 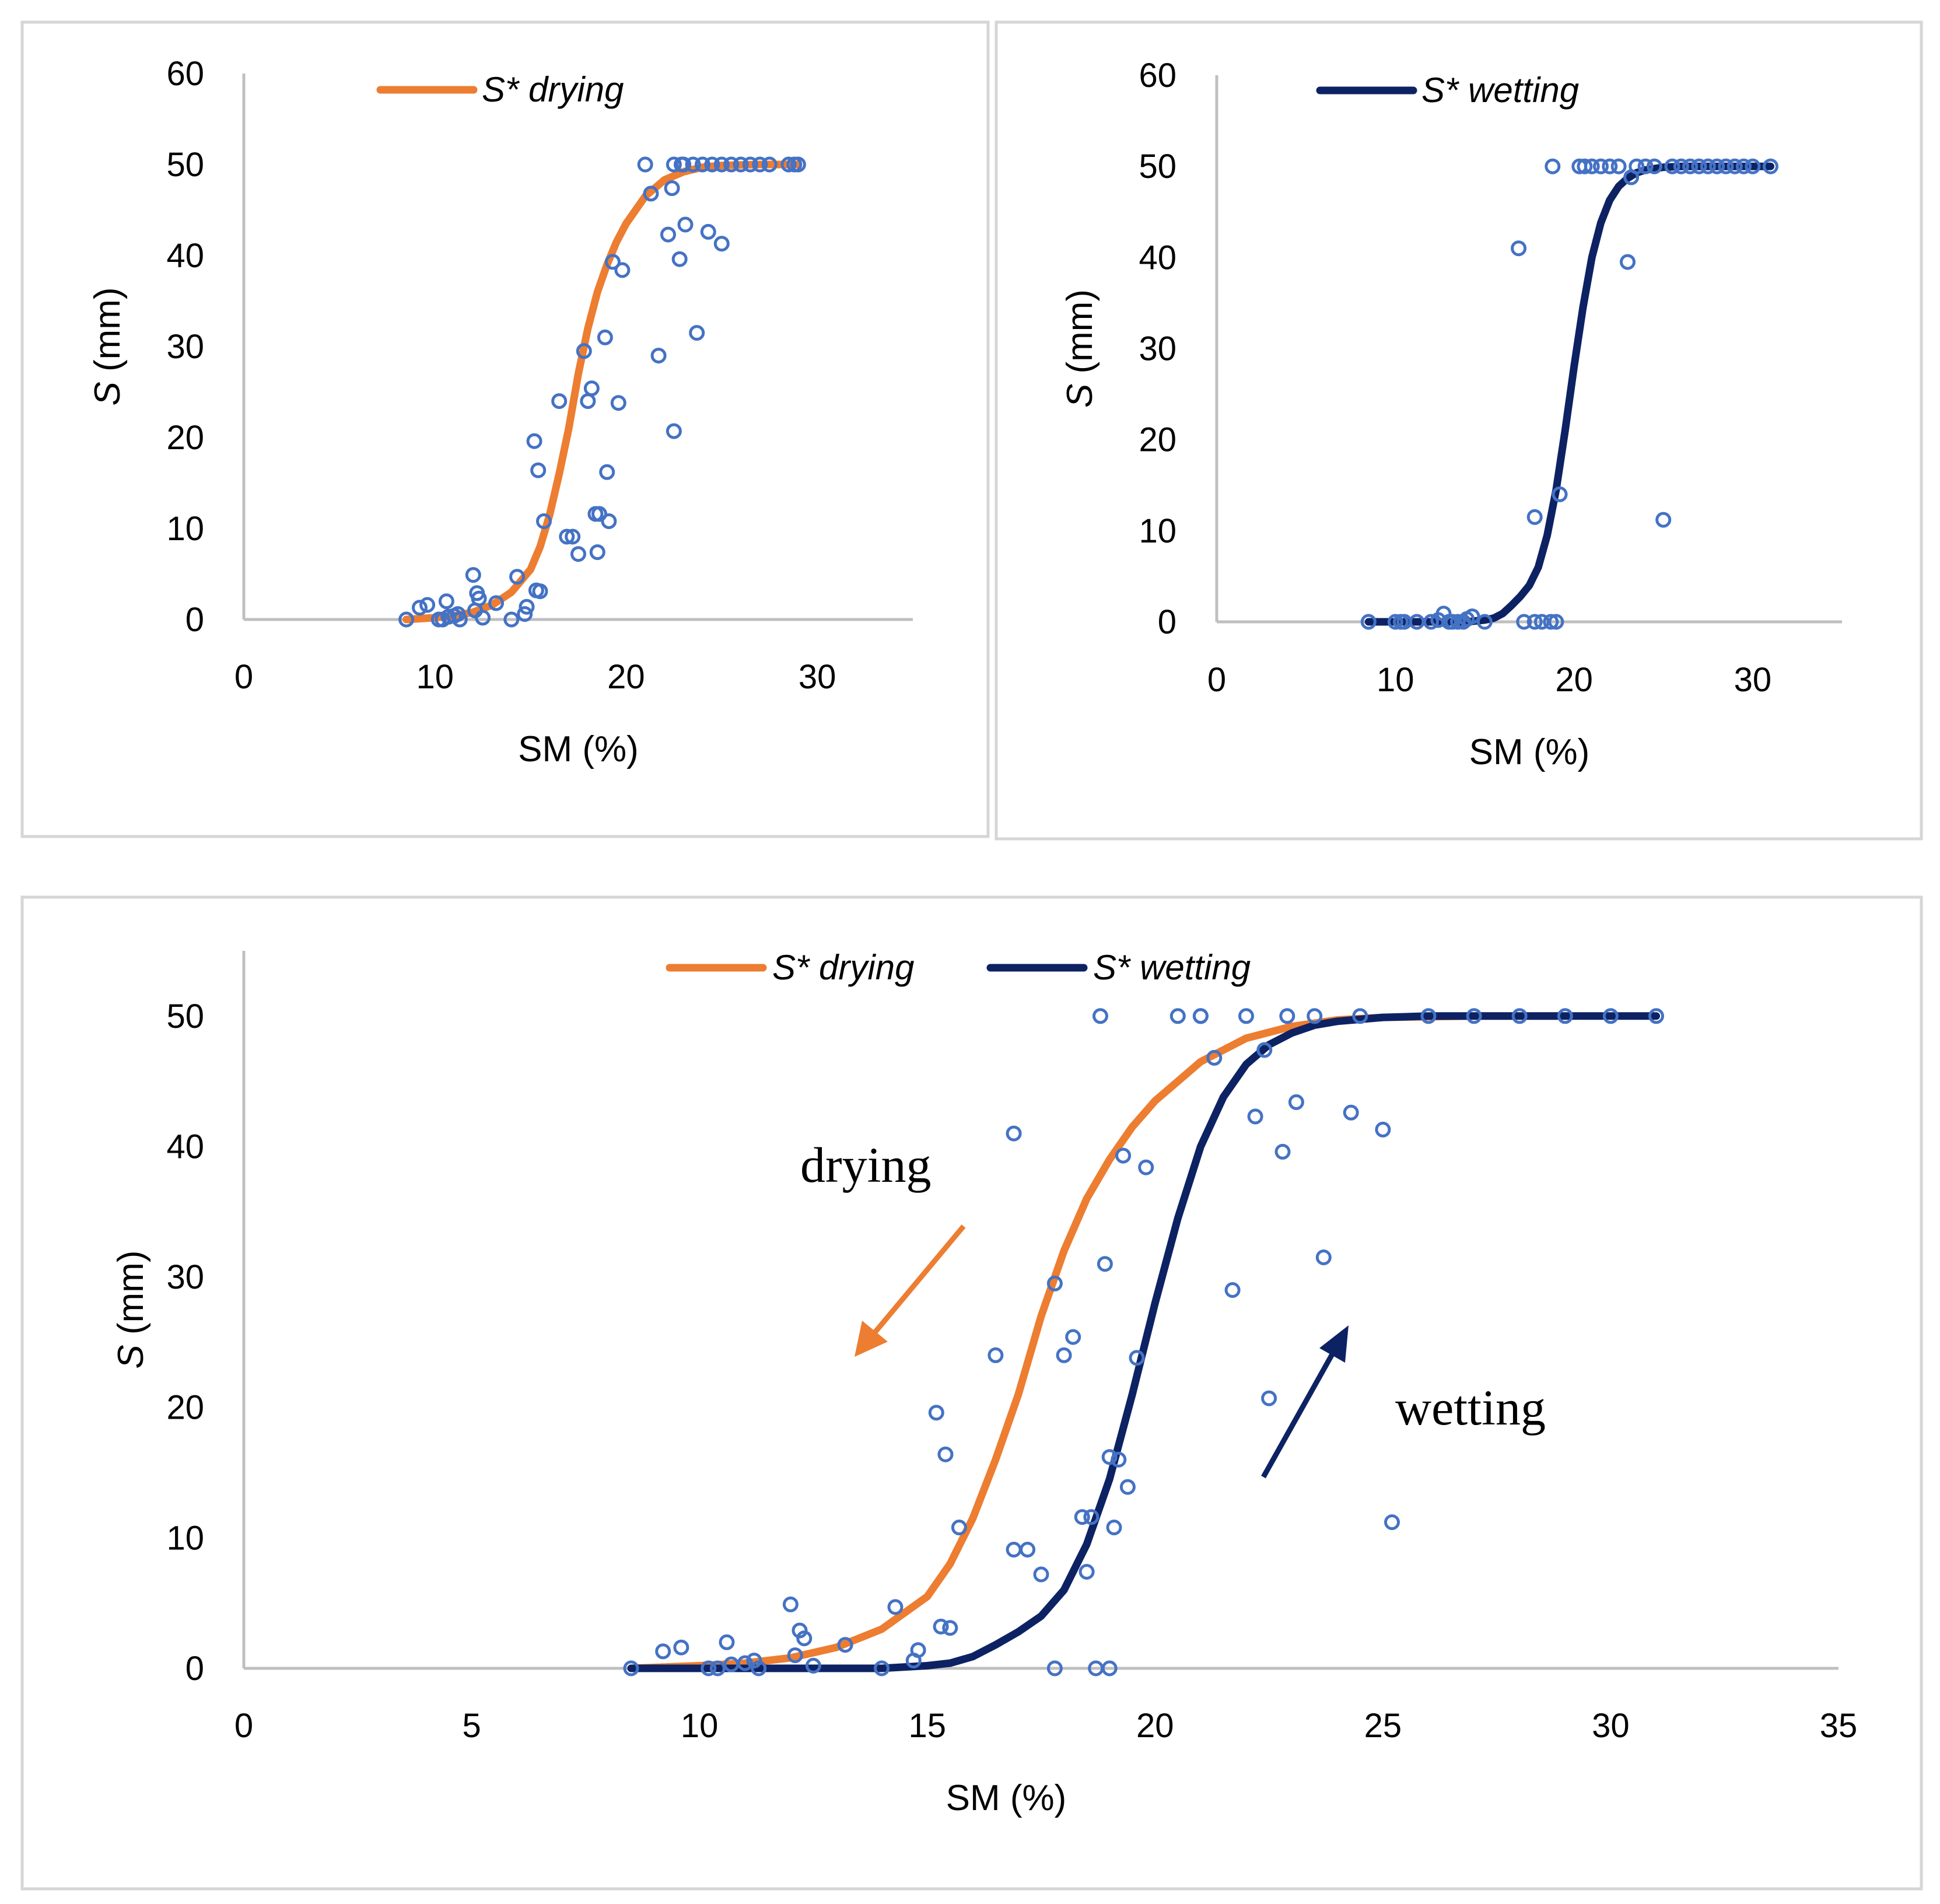 I want to click on annotation-drying: drying, so click(x=866, y=1165).